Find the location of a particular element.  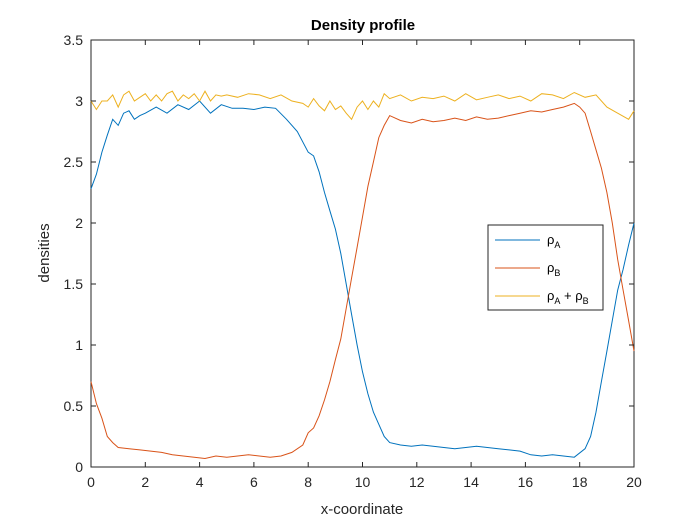

legend-label-1: ρA is located at coordinates (553, 241).